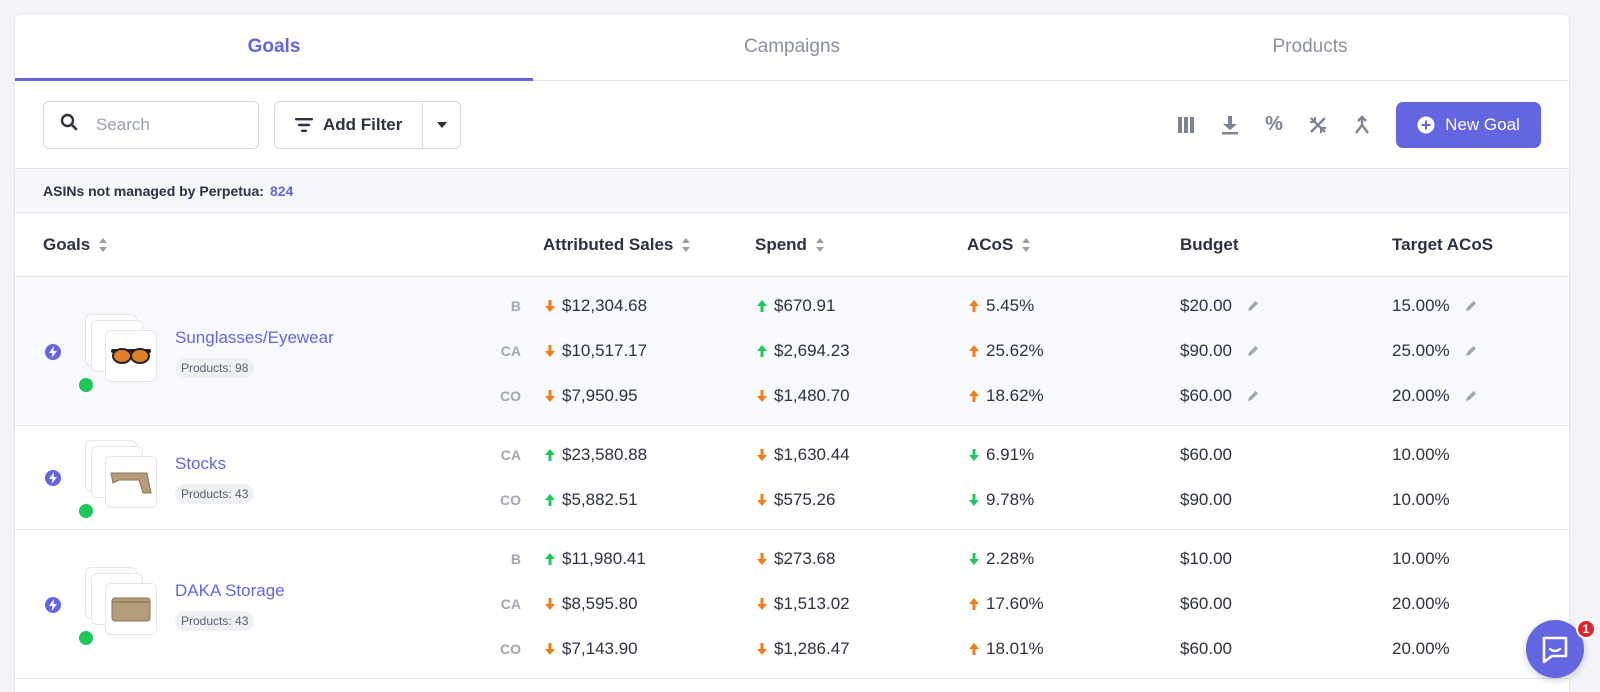  I want to click on spend-cell: $575.26, so click(795, 499).